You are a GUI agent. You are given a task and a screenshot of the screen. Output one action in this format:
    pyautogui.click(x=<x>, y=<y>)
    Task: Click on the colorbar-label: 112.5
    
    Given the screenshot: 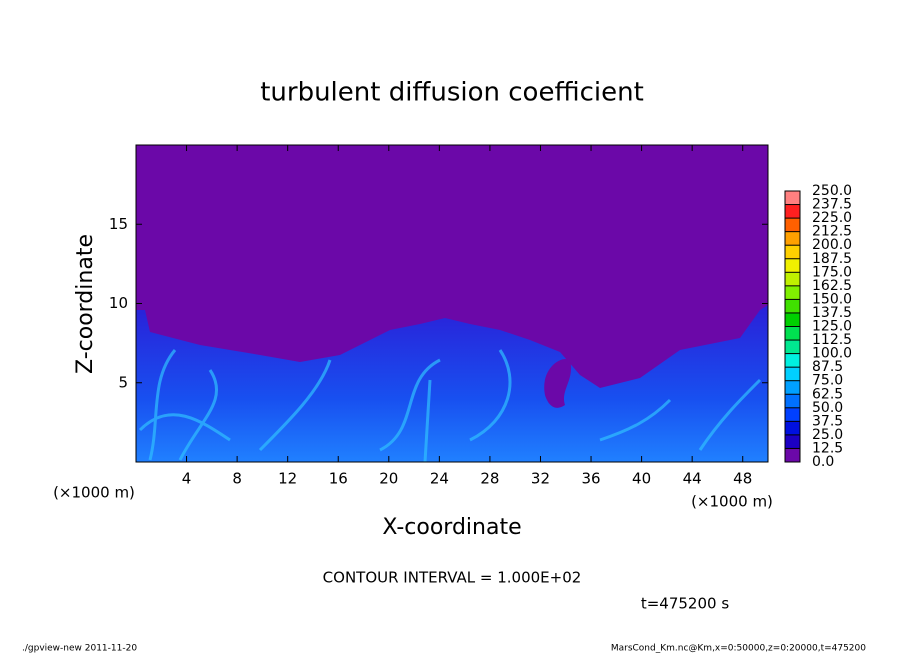 What is the action you would take?
    pyautogui.click(x=832, y=340)
    